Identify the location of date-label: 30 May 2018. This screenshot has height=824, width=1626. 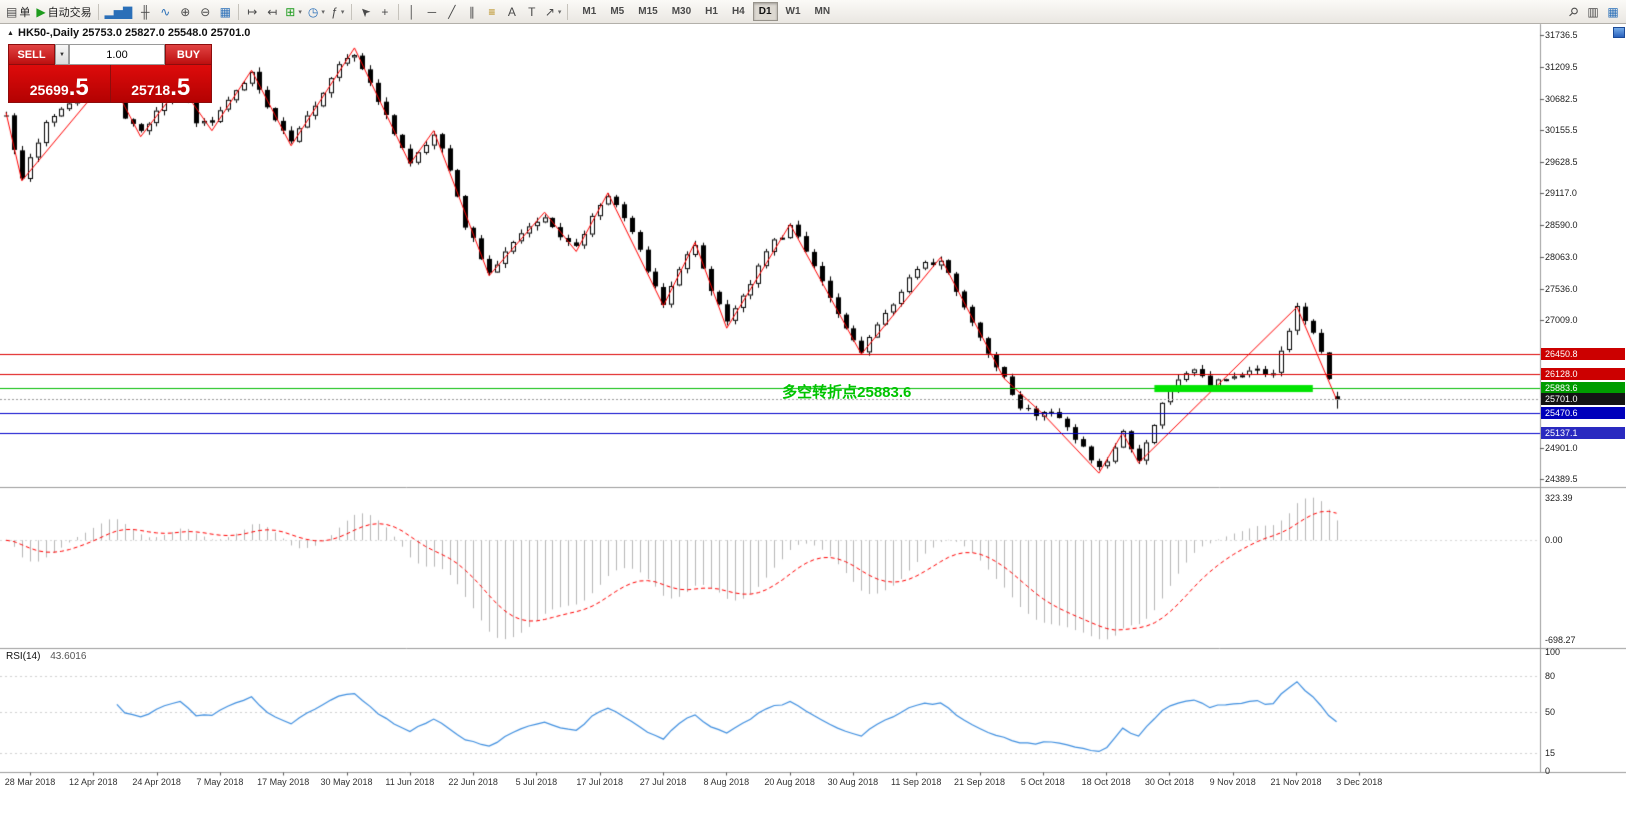
(346, 782).